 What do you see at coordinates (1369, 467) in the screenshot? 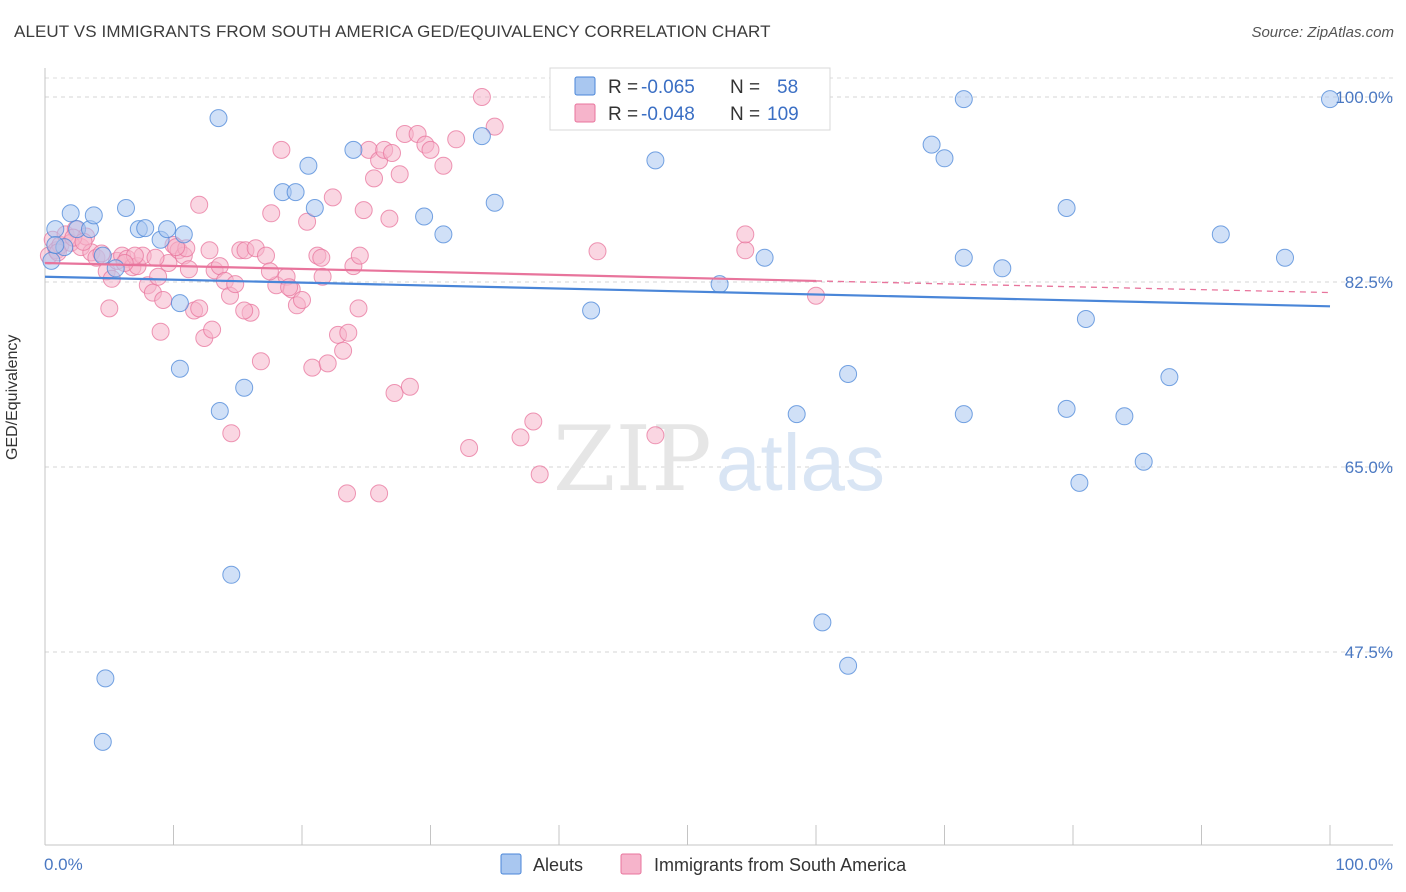
I see `y-tick-label-1: 65.0%` at bounding box center [1369, 467].